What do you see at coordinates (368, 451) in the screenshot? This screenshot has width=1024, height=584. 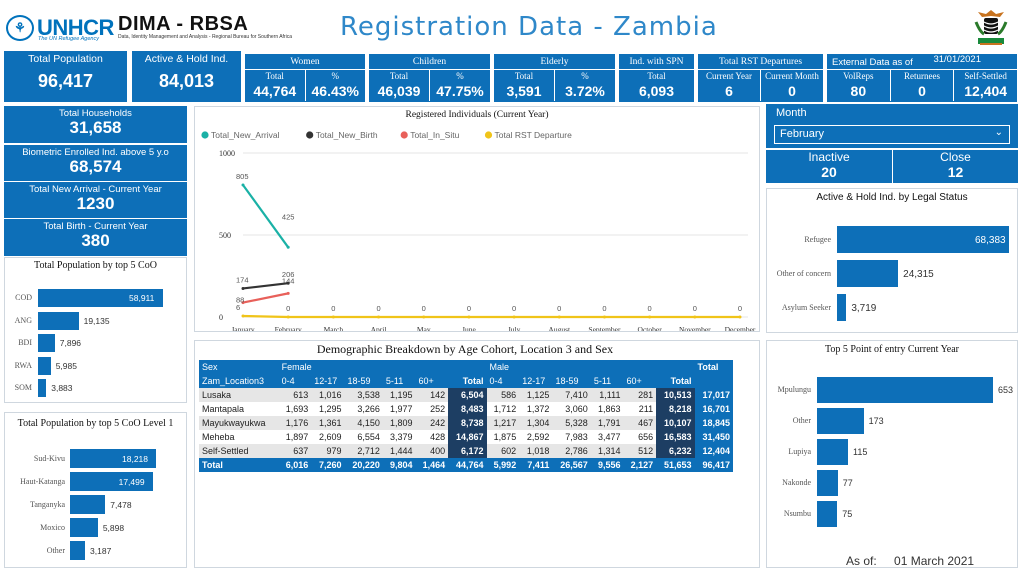 I see `table-cell: 2,712` at bounding box center [368, 451].